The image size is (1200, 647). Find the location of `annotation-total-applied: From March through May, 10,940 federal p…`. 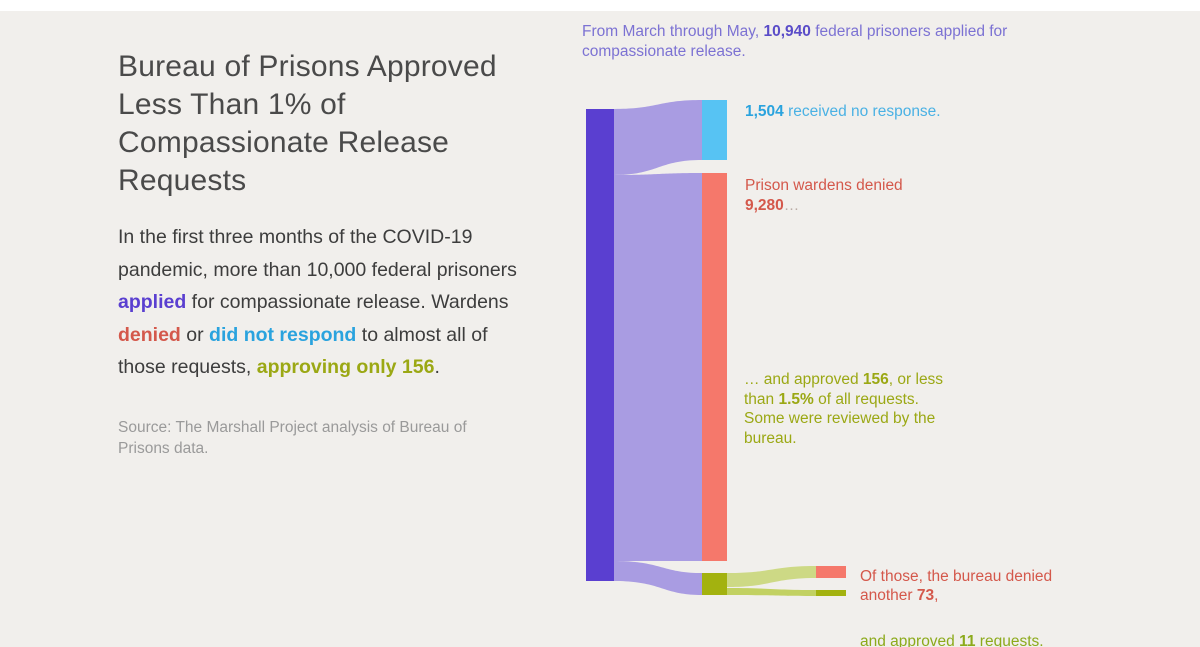

annotation-total-applied: From March through May, 10,940 federal p… is located at coordinates (795, 41).